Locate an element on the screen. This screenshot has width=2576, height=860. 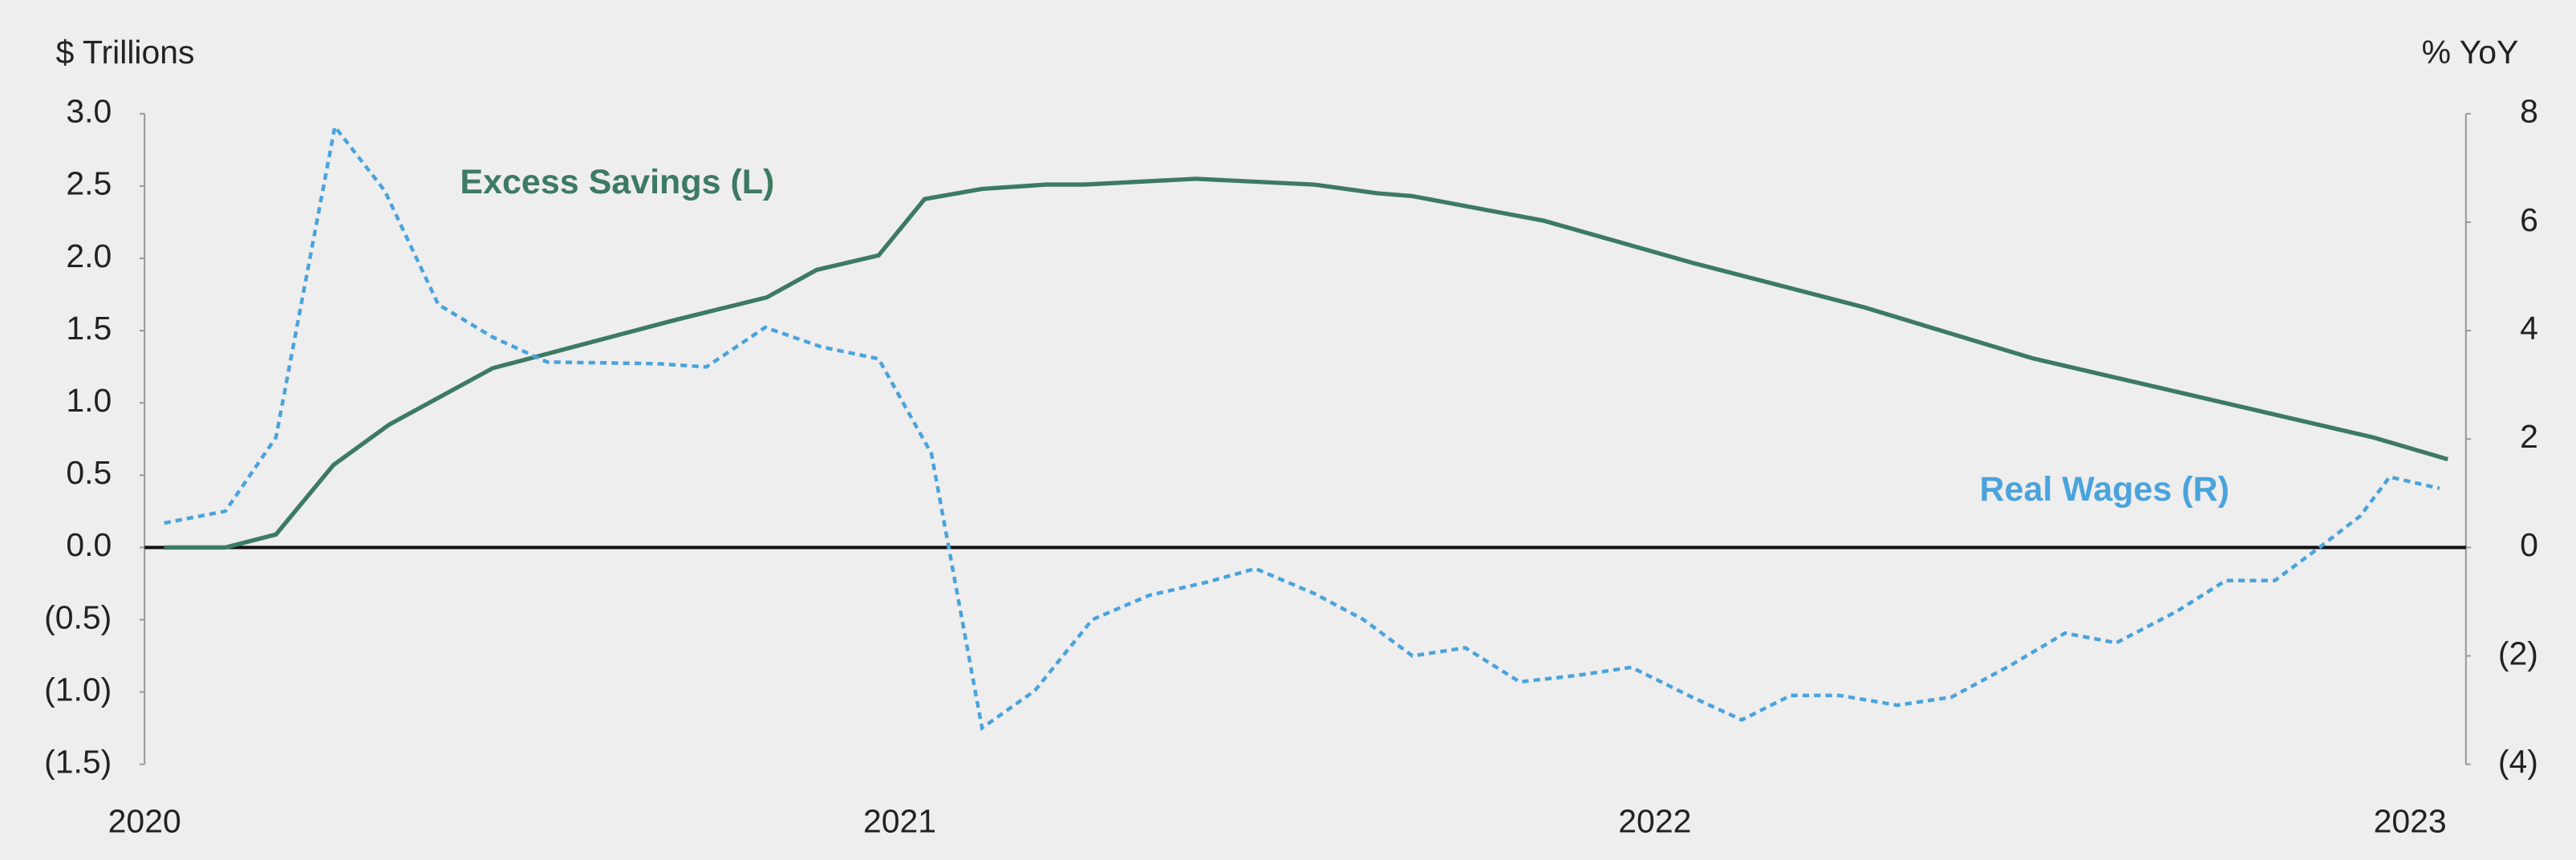
x-tick-label: 2021 is located at coordinates (899, 820).